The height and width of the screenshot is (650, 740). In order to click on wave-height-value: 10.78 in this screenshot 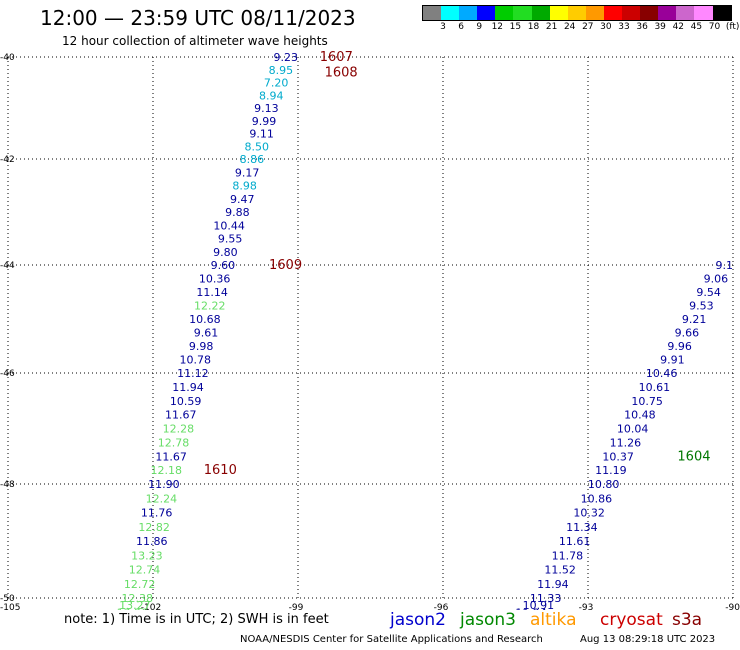, I will do `click(196, 360)`.